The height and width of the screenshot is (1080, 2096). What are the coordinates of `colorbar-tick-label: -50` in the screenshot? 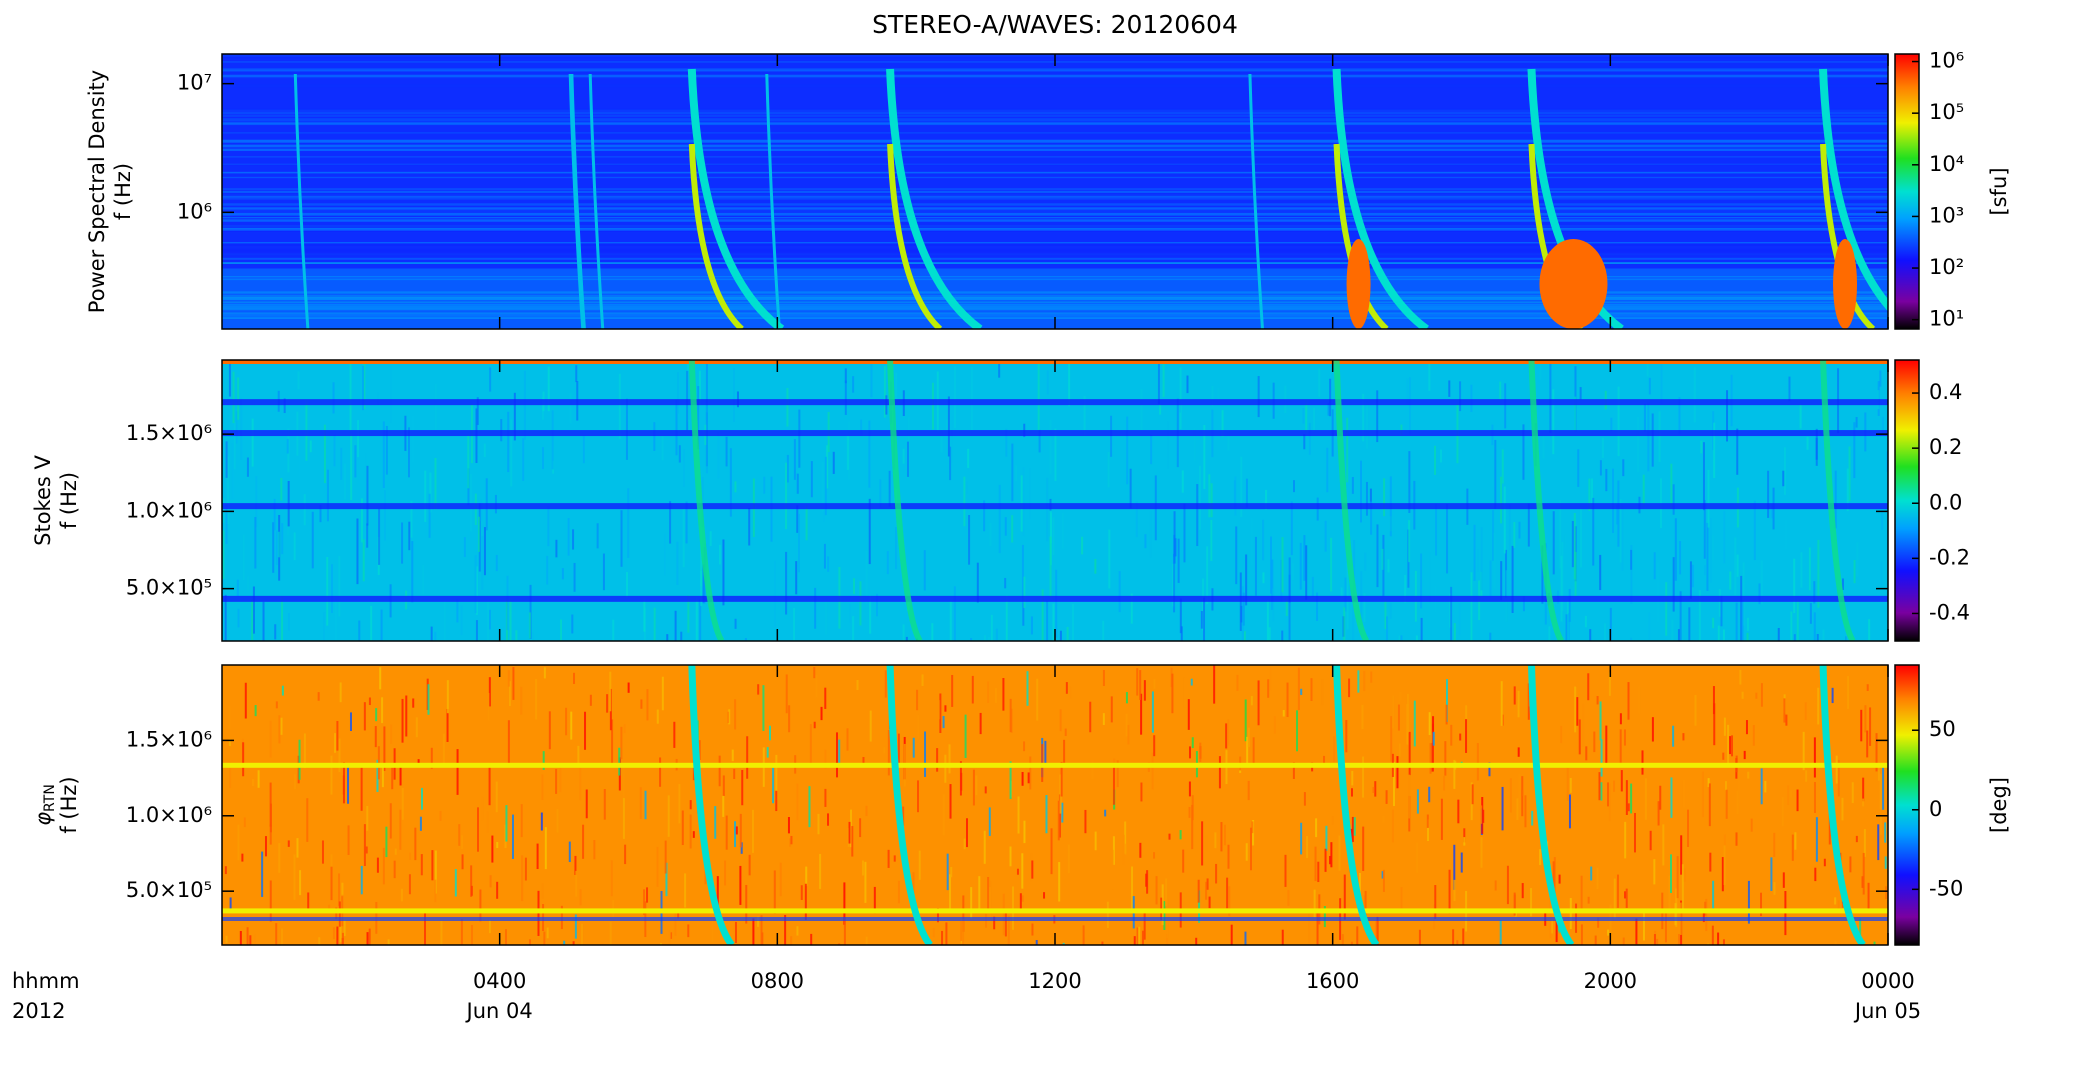 It's located at (1946, 888).